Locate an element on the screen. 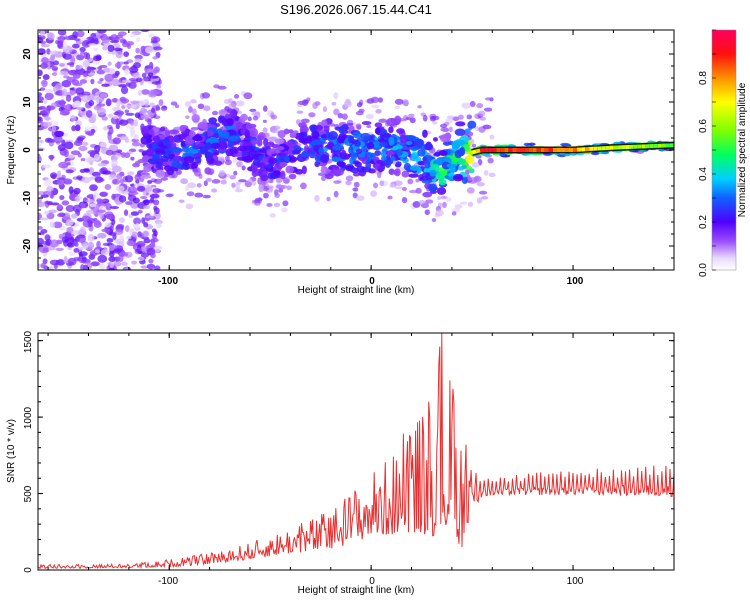 The width and height of the screenshot is (750, 600). bottom-x-axis-label: Height of straight line (km) is located at coordinates (356, 590).